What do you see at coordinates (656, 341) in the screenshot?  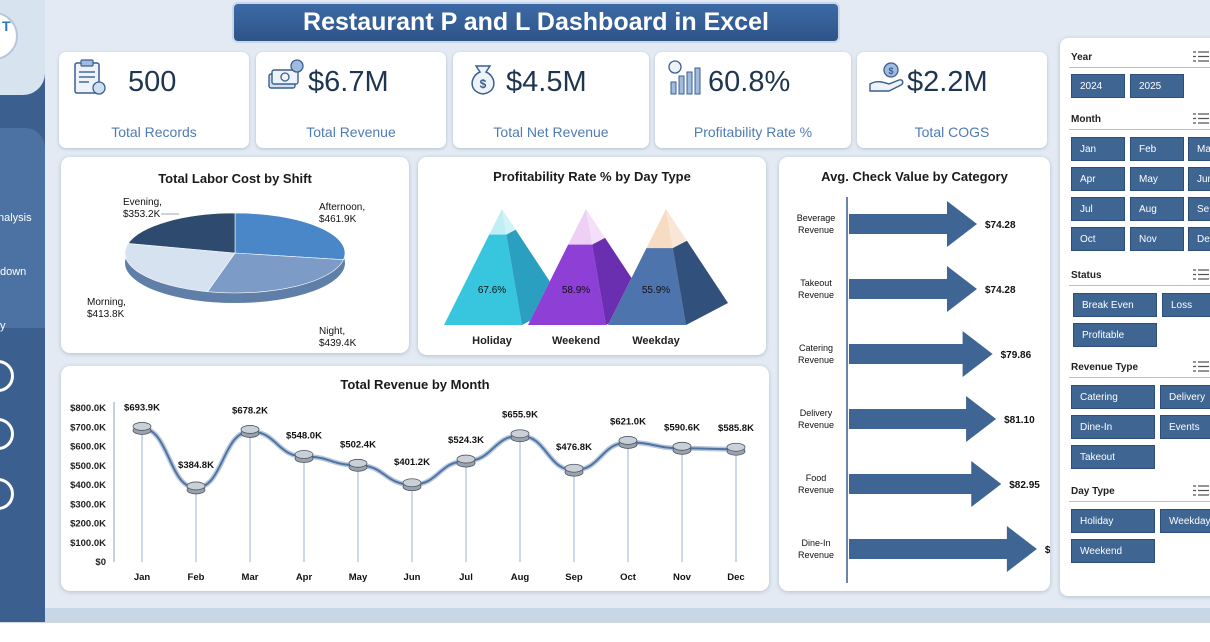 I see `pyramid-category-label: Weekday` at bounding box center [656, 341].